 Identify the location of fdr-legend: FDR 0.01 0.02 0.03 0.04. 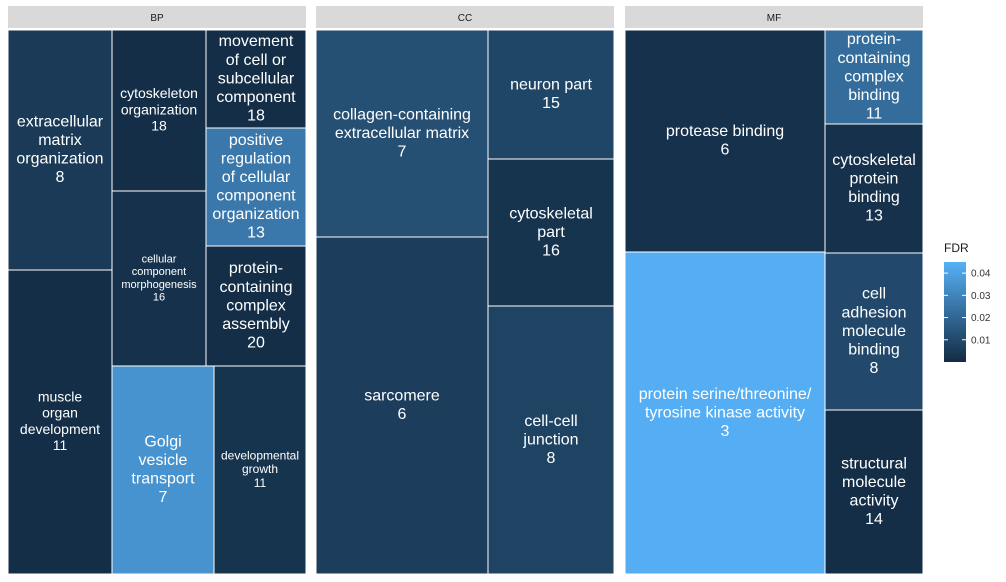
(967, 301).